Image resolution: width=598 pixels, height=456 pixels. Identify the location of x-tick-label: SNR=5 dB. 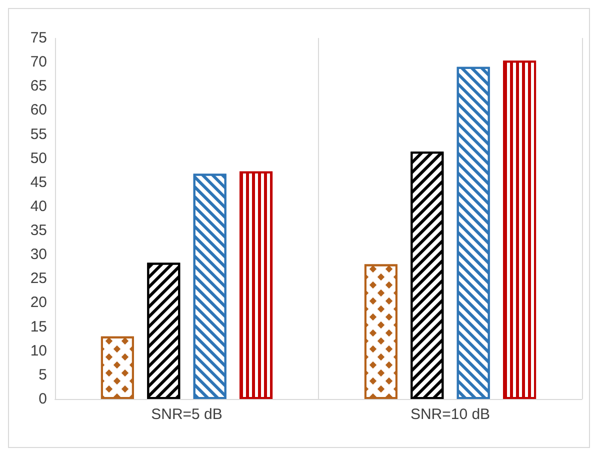
(186, 414).